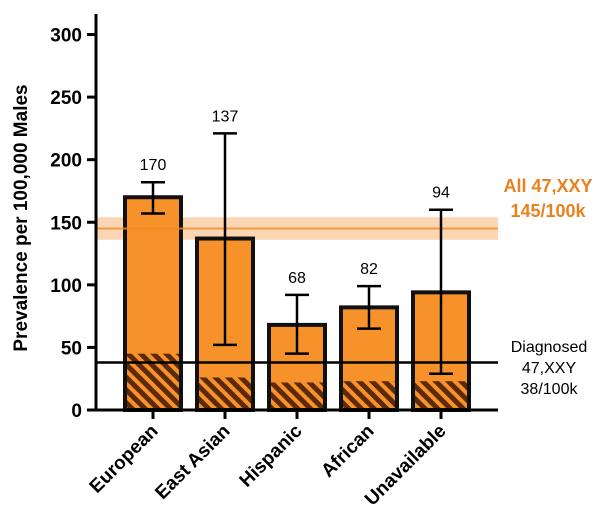  Describe the element at coordinates (225, 393) in the screenshot. I see `bar-diagnosed-east-asian` at that location.